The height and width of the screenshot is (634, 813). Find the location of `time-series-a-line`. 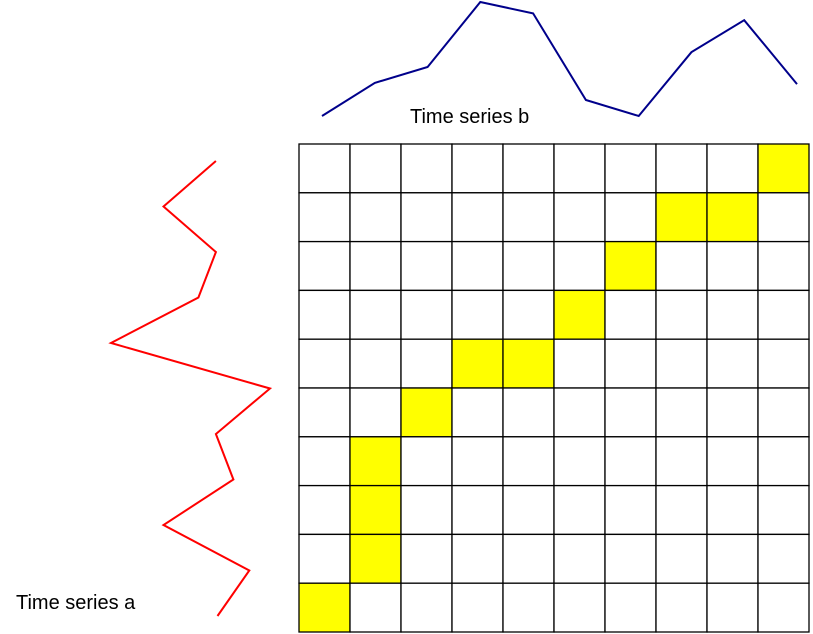

time-series-a-line is located at coordinates (190, 388).